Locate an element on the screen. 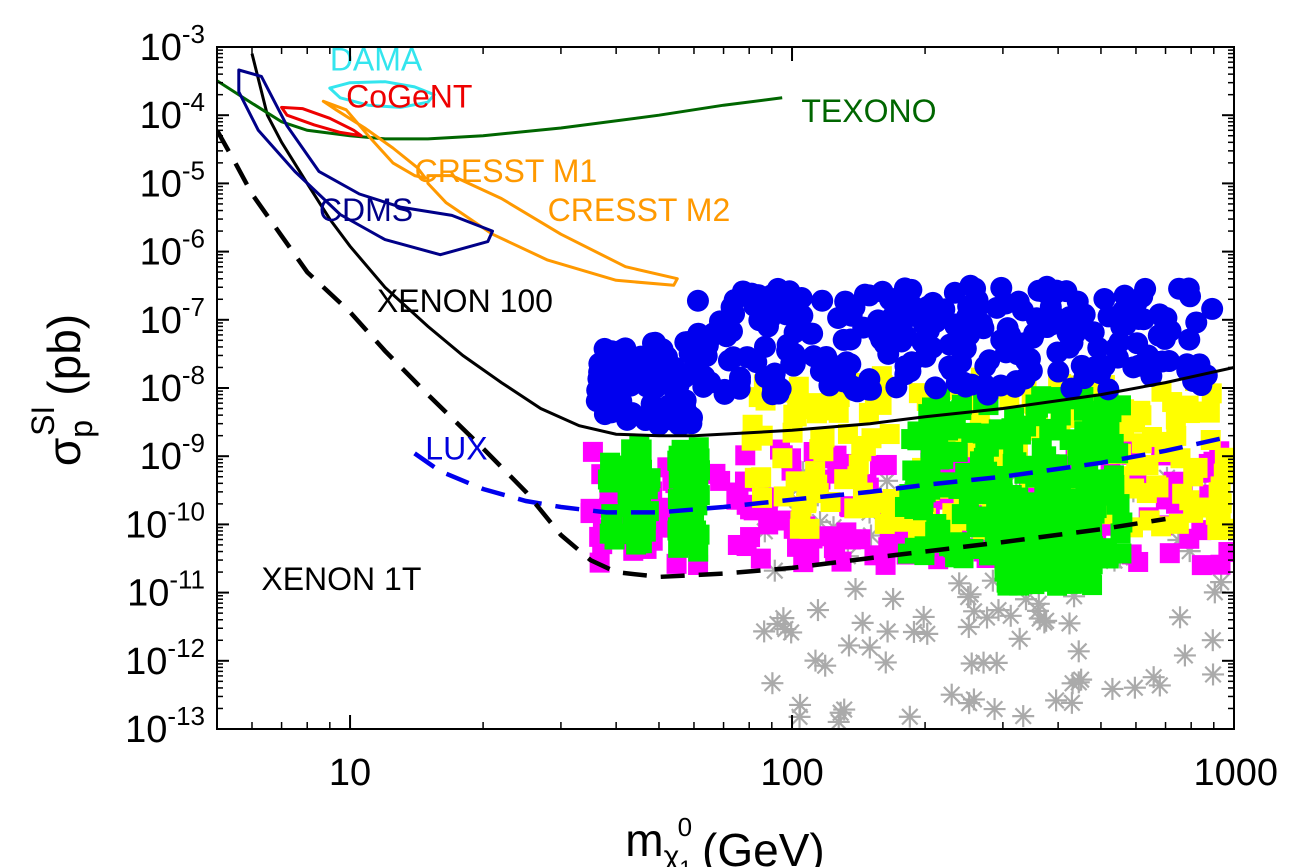 This screenshot has width=1295, height=867. contour-dama is located at coordinates (382, 94).